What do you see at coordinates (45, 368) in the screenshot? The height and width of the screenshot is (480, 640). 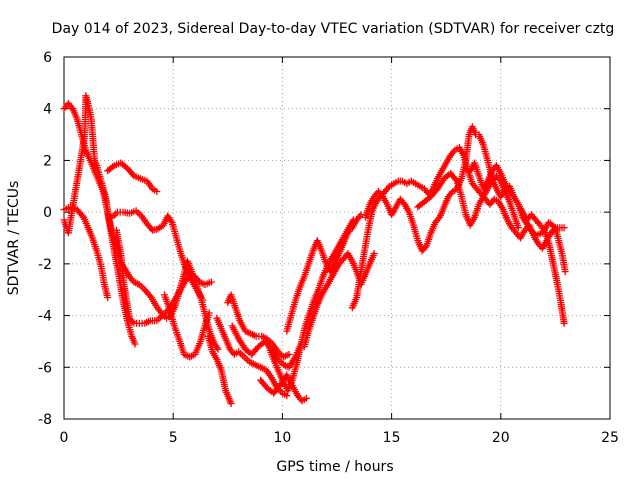 I see `y-tick-label: -6` at bounding box center [45, 368].